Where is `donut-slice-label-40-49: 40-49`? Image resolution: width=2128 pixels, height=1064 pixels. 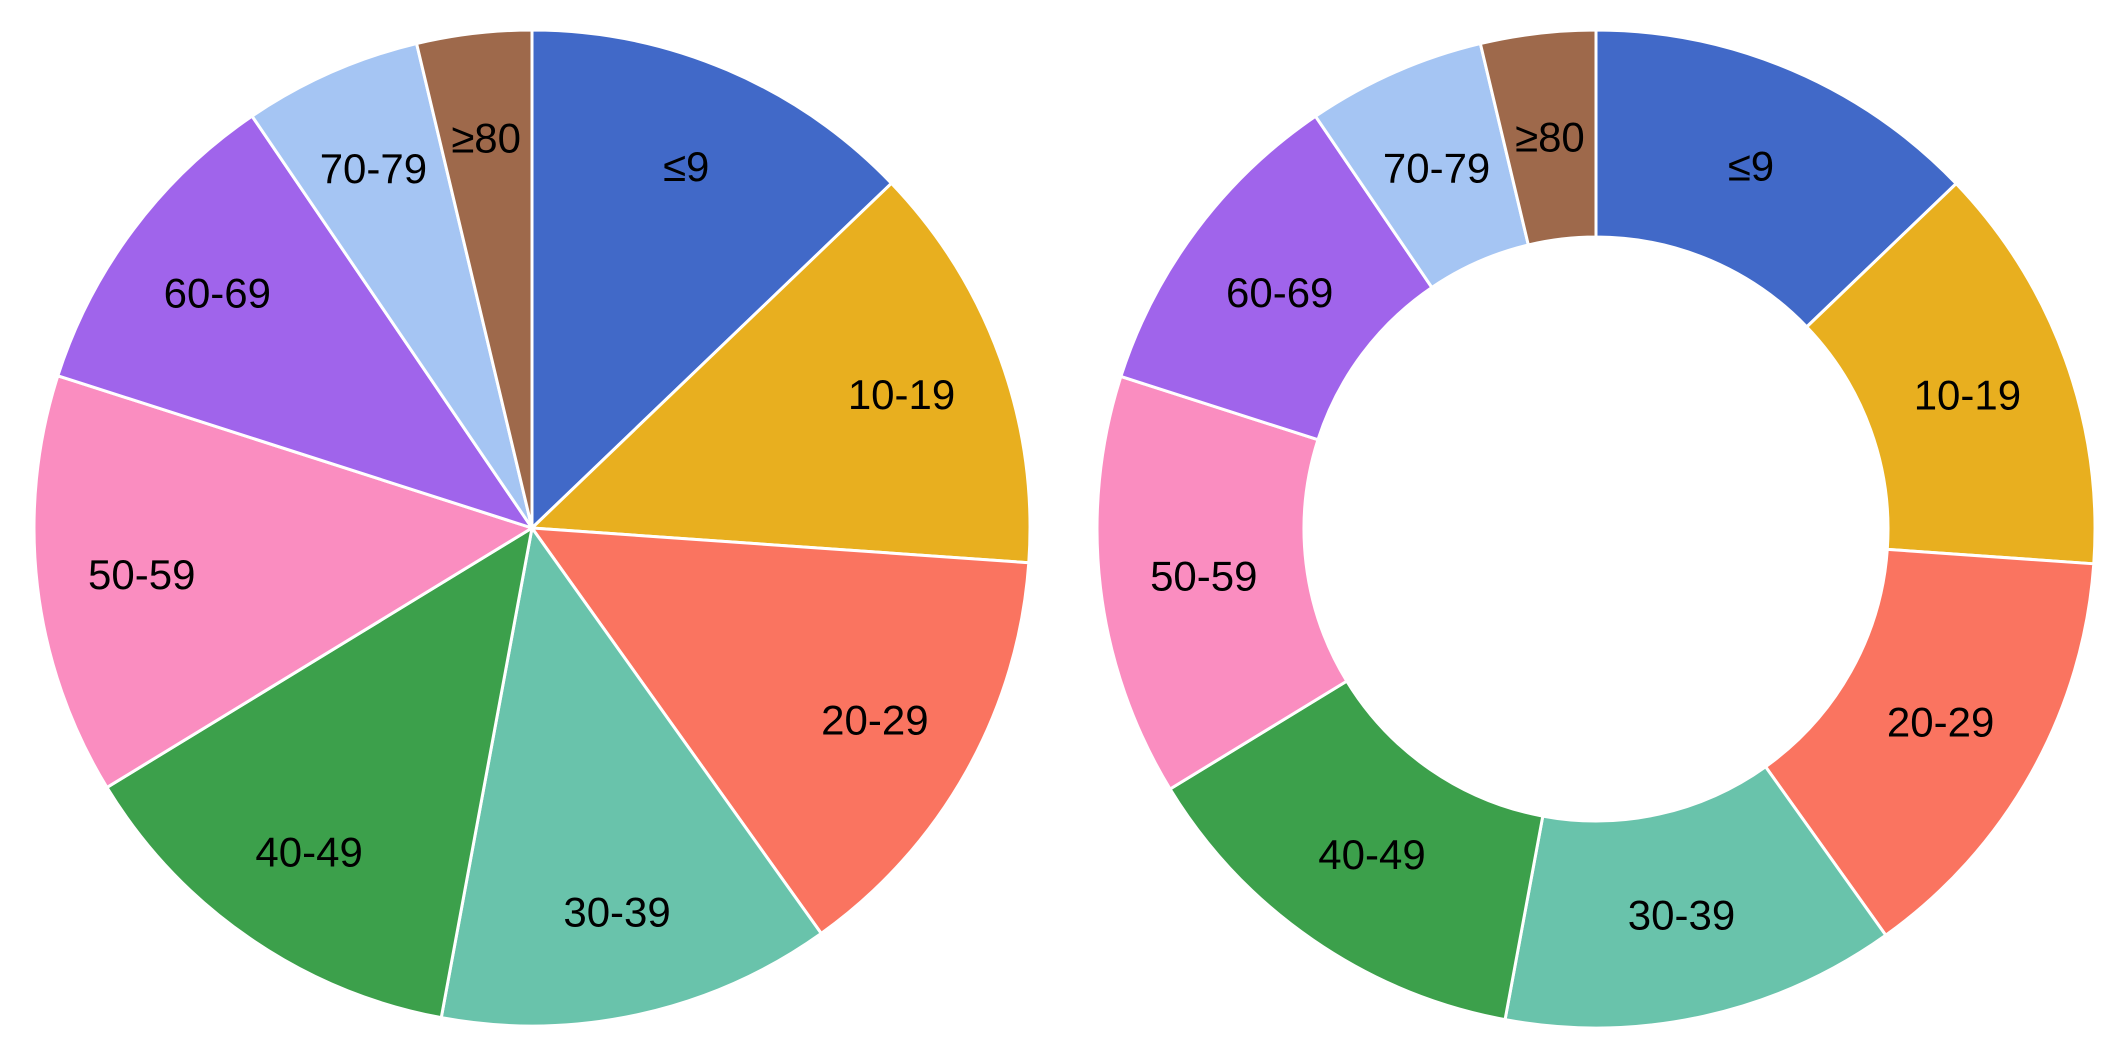 donut-slice-label-40-49: 40-49 is located at coordinates (1371, 854).